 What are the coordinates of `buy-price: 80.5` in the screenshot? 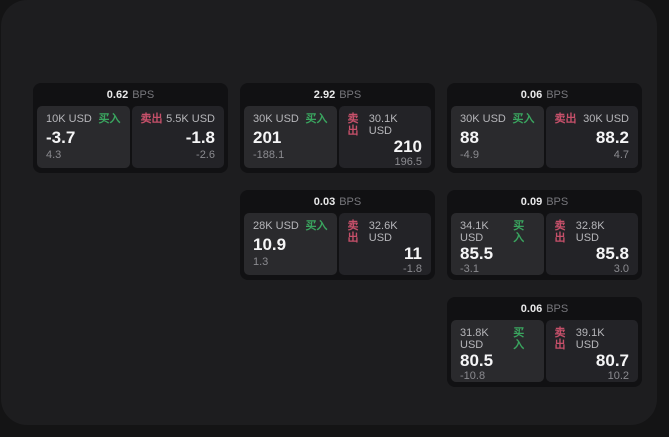 It's located at (477, 360).